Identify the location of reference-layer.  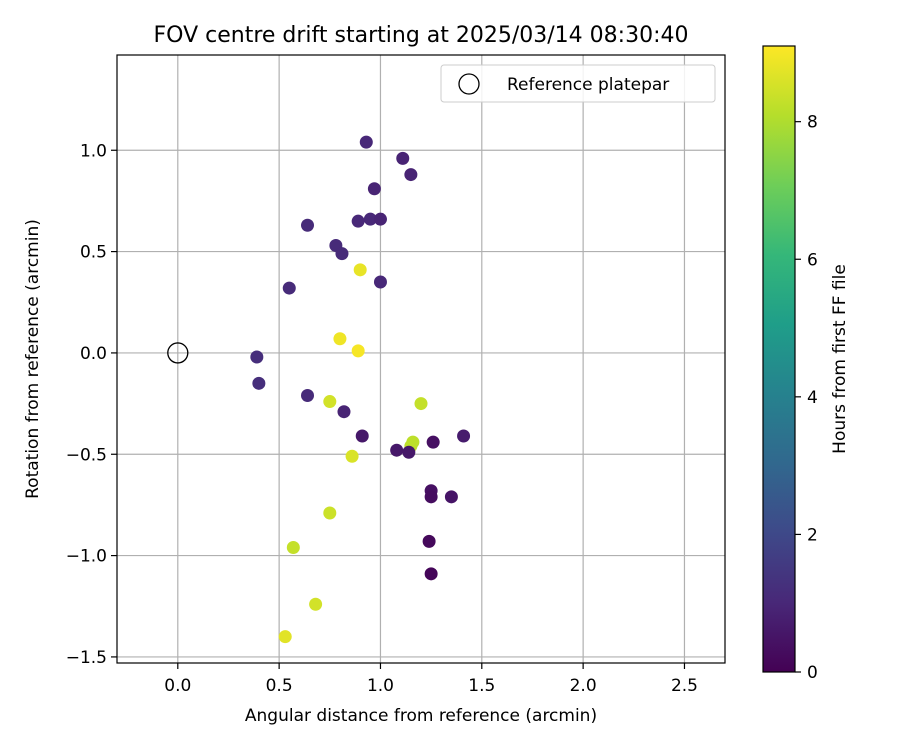
(178, 353).